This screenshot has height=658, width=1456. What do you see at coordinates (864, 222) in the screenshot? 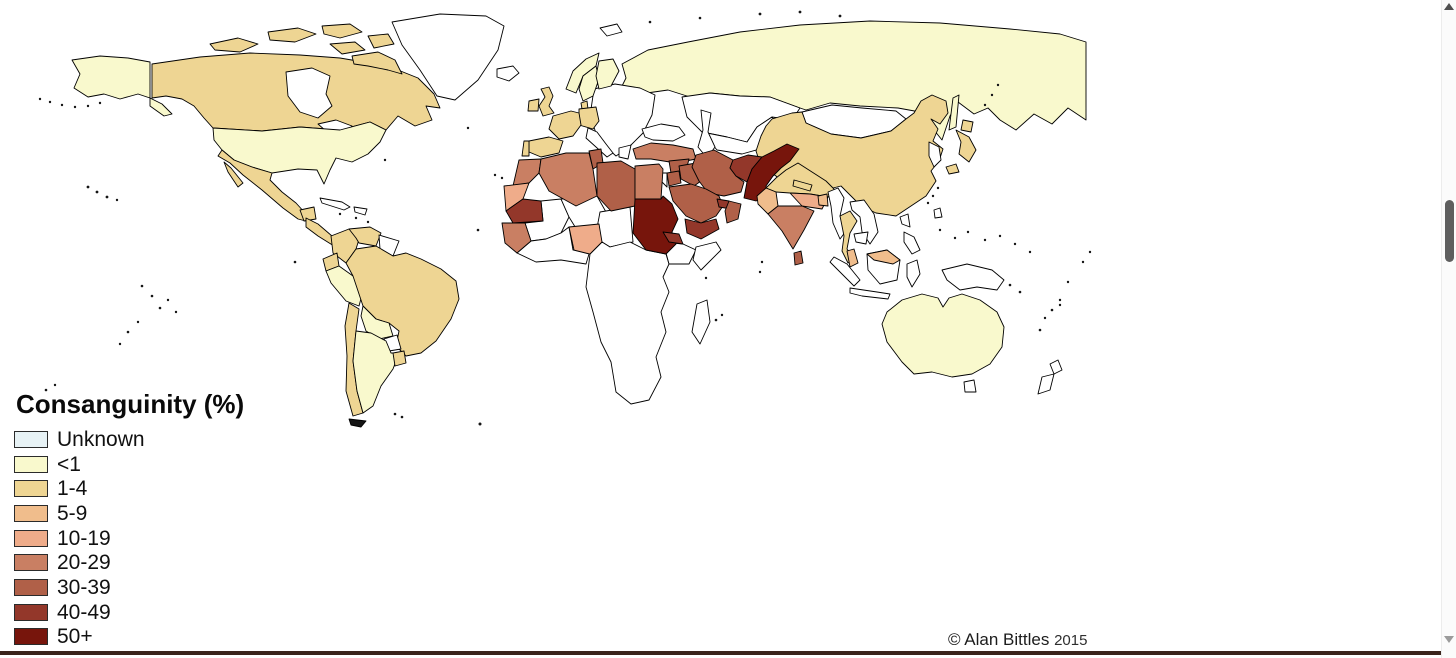
I see `region-vietnam-laos` at bounding box center [864, 222].